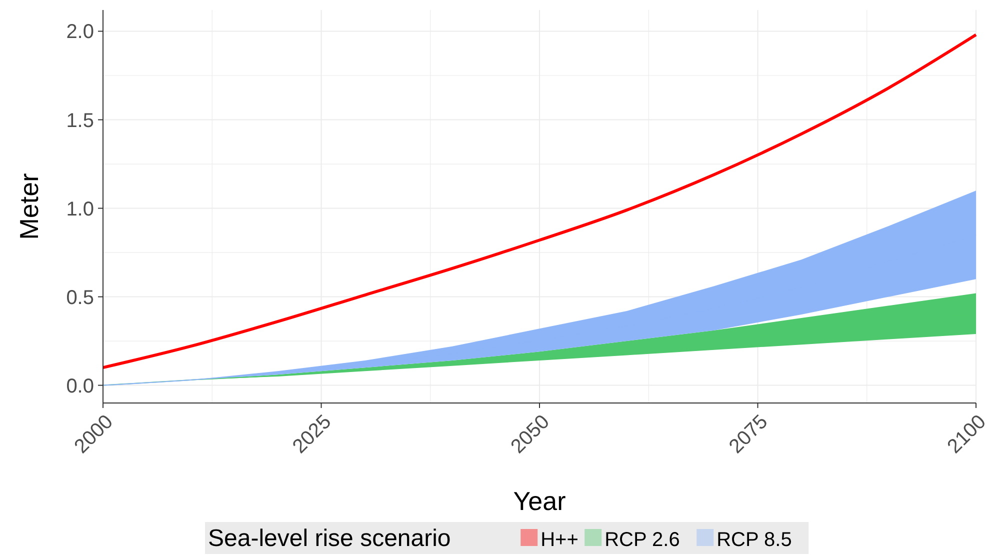 The image size is (990, 558). What do you see at coordinates (329, 538) in the screenshot?
I see `legend-title: Sea-level rise scenario` at bounding box center [329, 538].